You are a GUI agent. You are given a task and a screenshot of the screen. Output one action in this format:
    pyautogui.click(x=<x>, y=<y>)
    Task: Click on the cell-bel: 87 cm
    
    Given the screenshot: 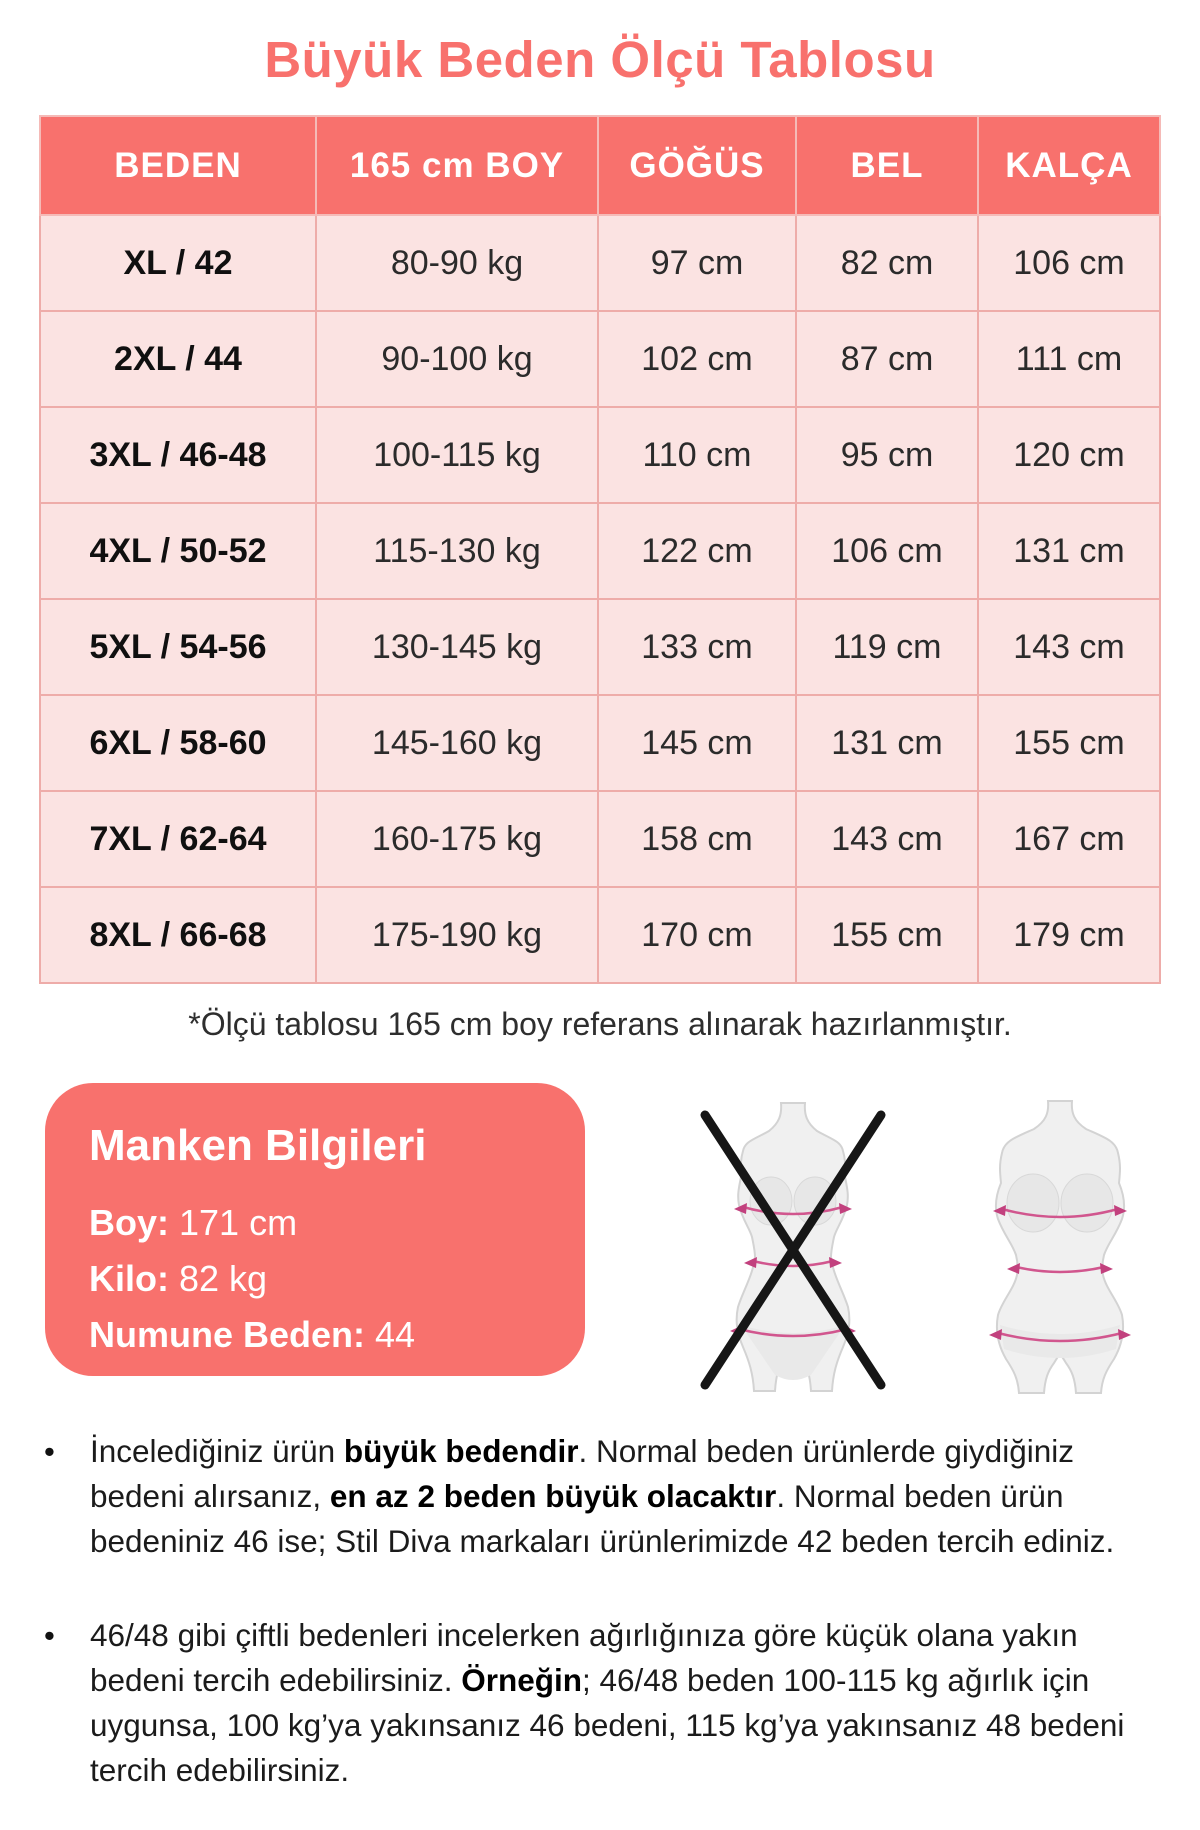 What is the action you would take?
    pyautogui.click(x=887, y=359)
    